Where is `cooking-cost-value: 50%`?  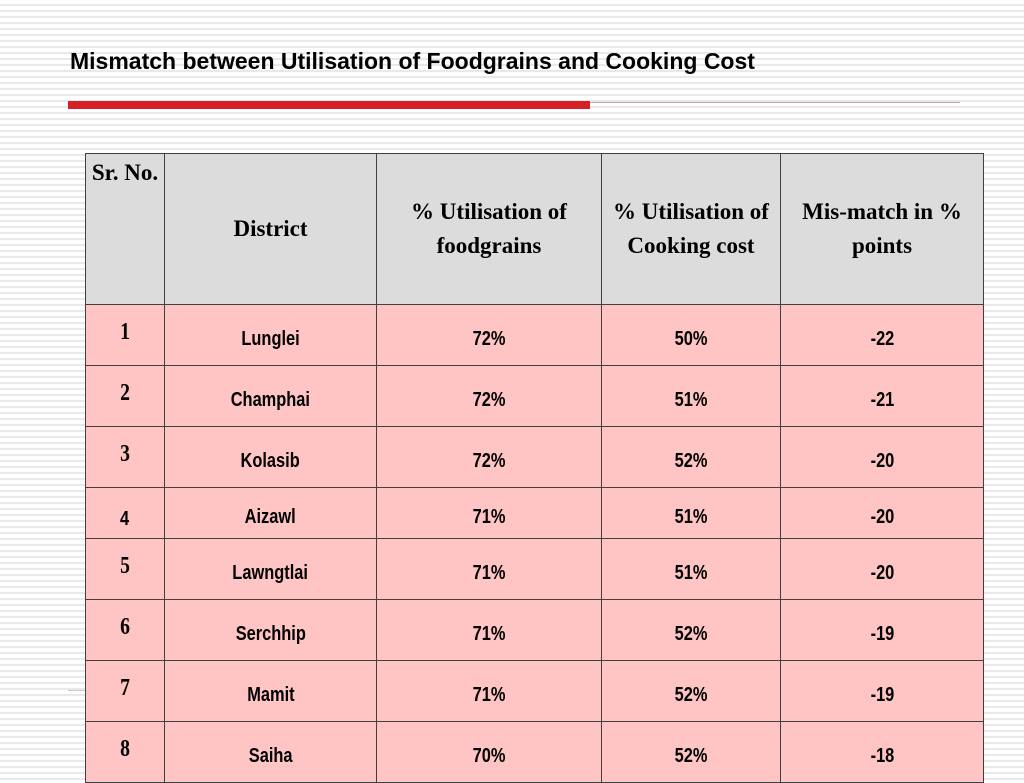 cooking-cost-value: 50% is located at coordinates (691, 338).